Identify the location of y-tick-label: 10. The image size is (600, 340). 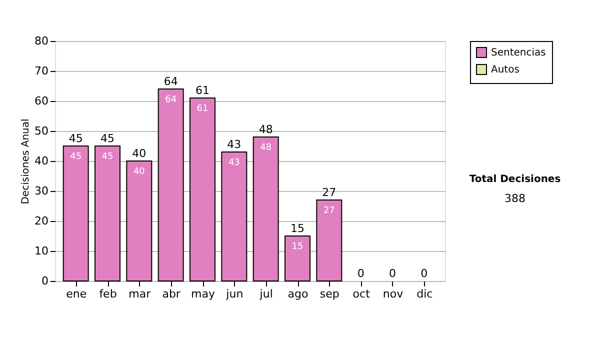
(41, 251).